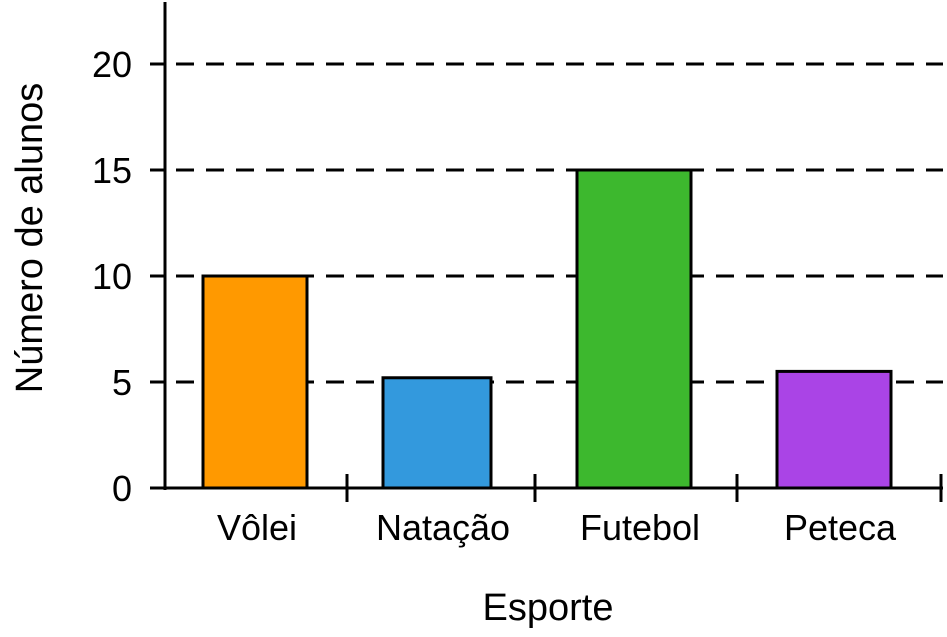 This screenshot has height=637, width=947. I want to click on bar-futebol, so click(634, 329).